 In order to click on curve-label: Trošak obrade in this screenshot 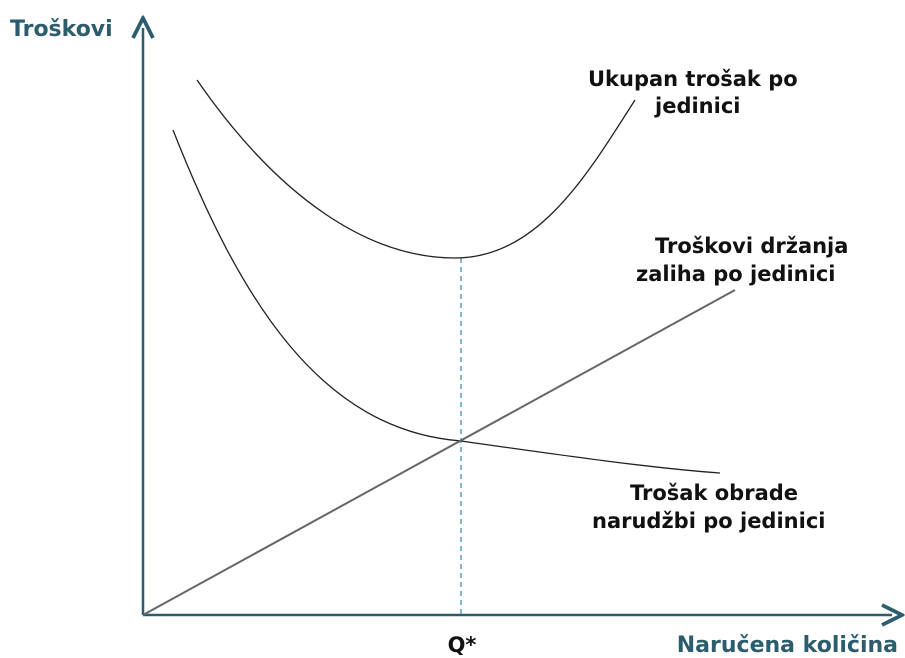, I will do `click(714, 493)`.